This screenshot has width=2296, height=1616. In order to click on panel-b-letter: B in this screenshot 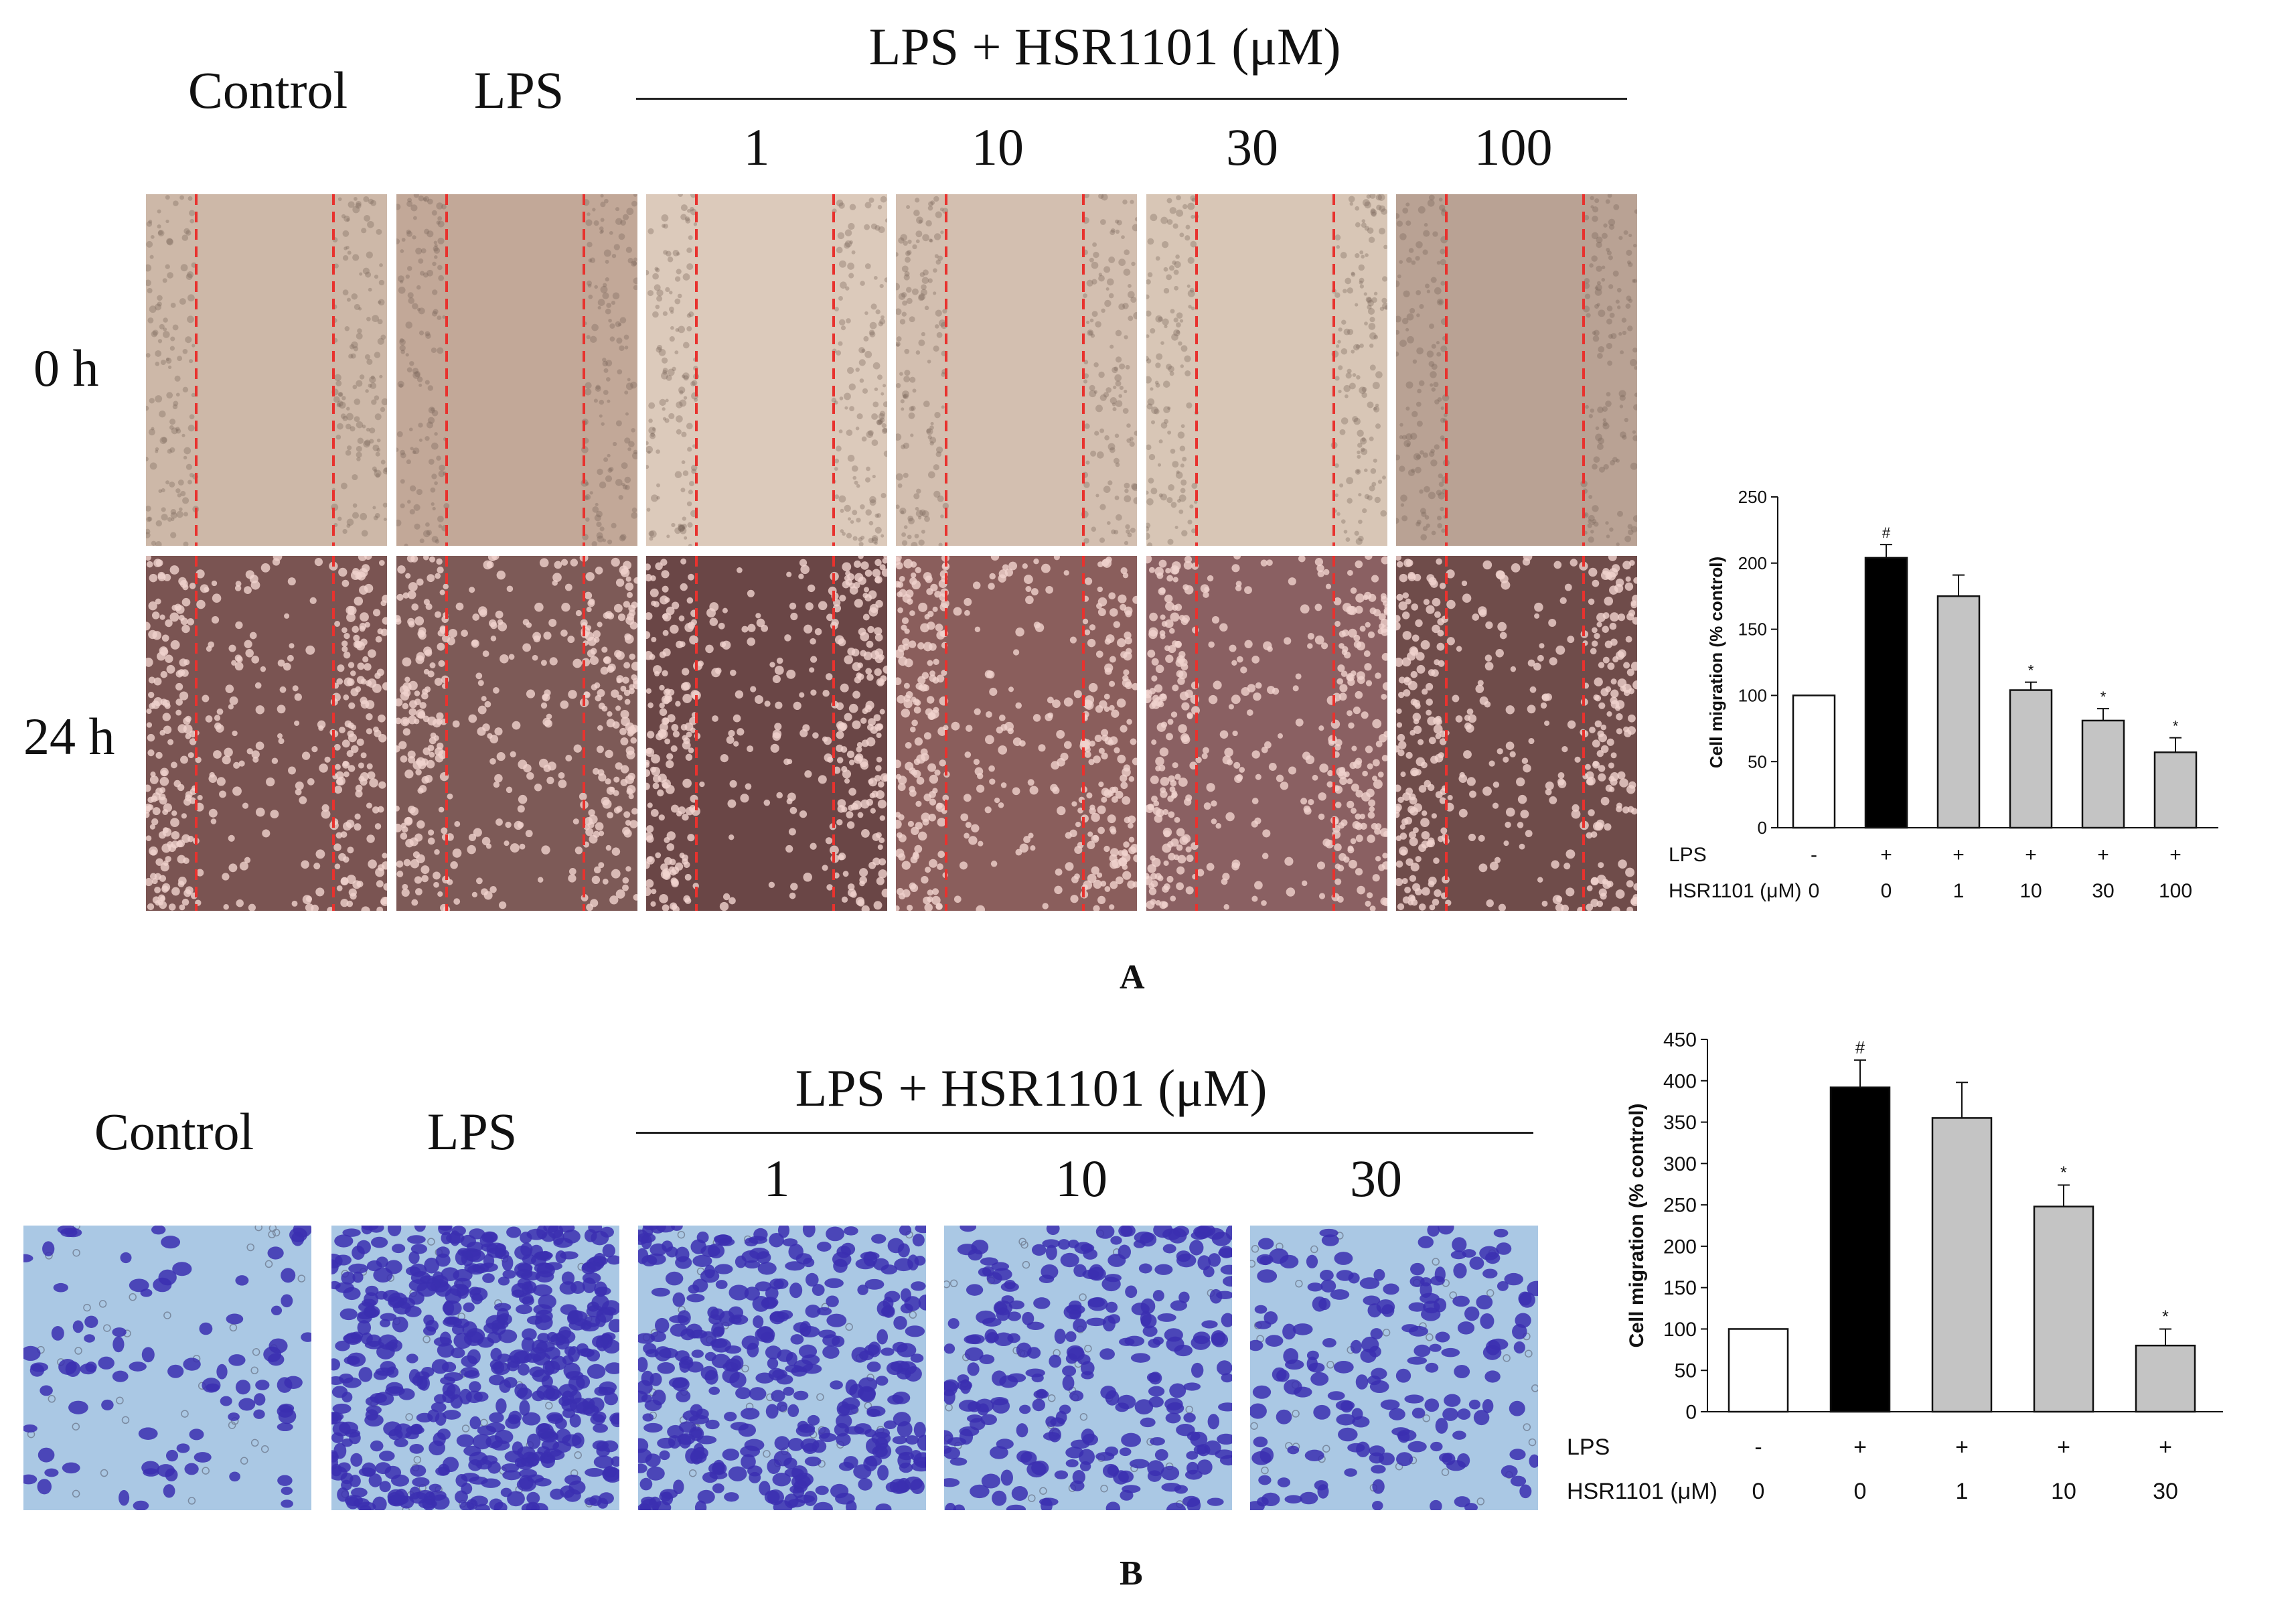, I will do `click(1131, 1573)`.